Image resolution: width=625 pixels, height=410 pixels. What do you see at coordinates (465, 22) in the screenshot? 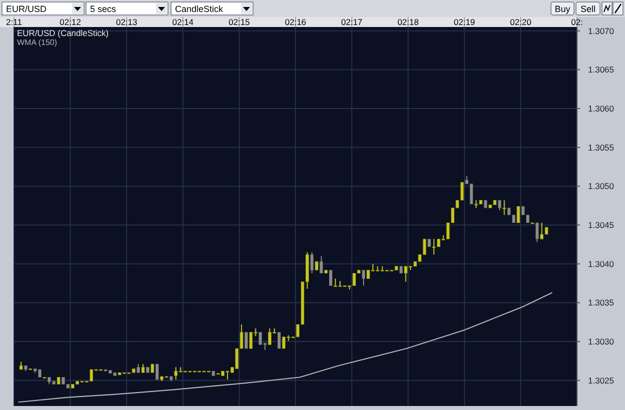
I see `x-tick-label: 02:19` at bounding box center [465, 22].